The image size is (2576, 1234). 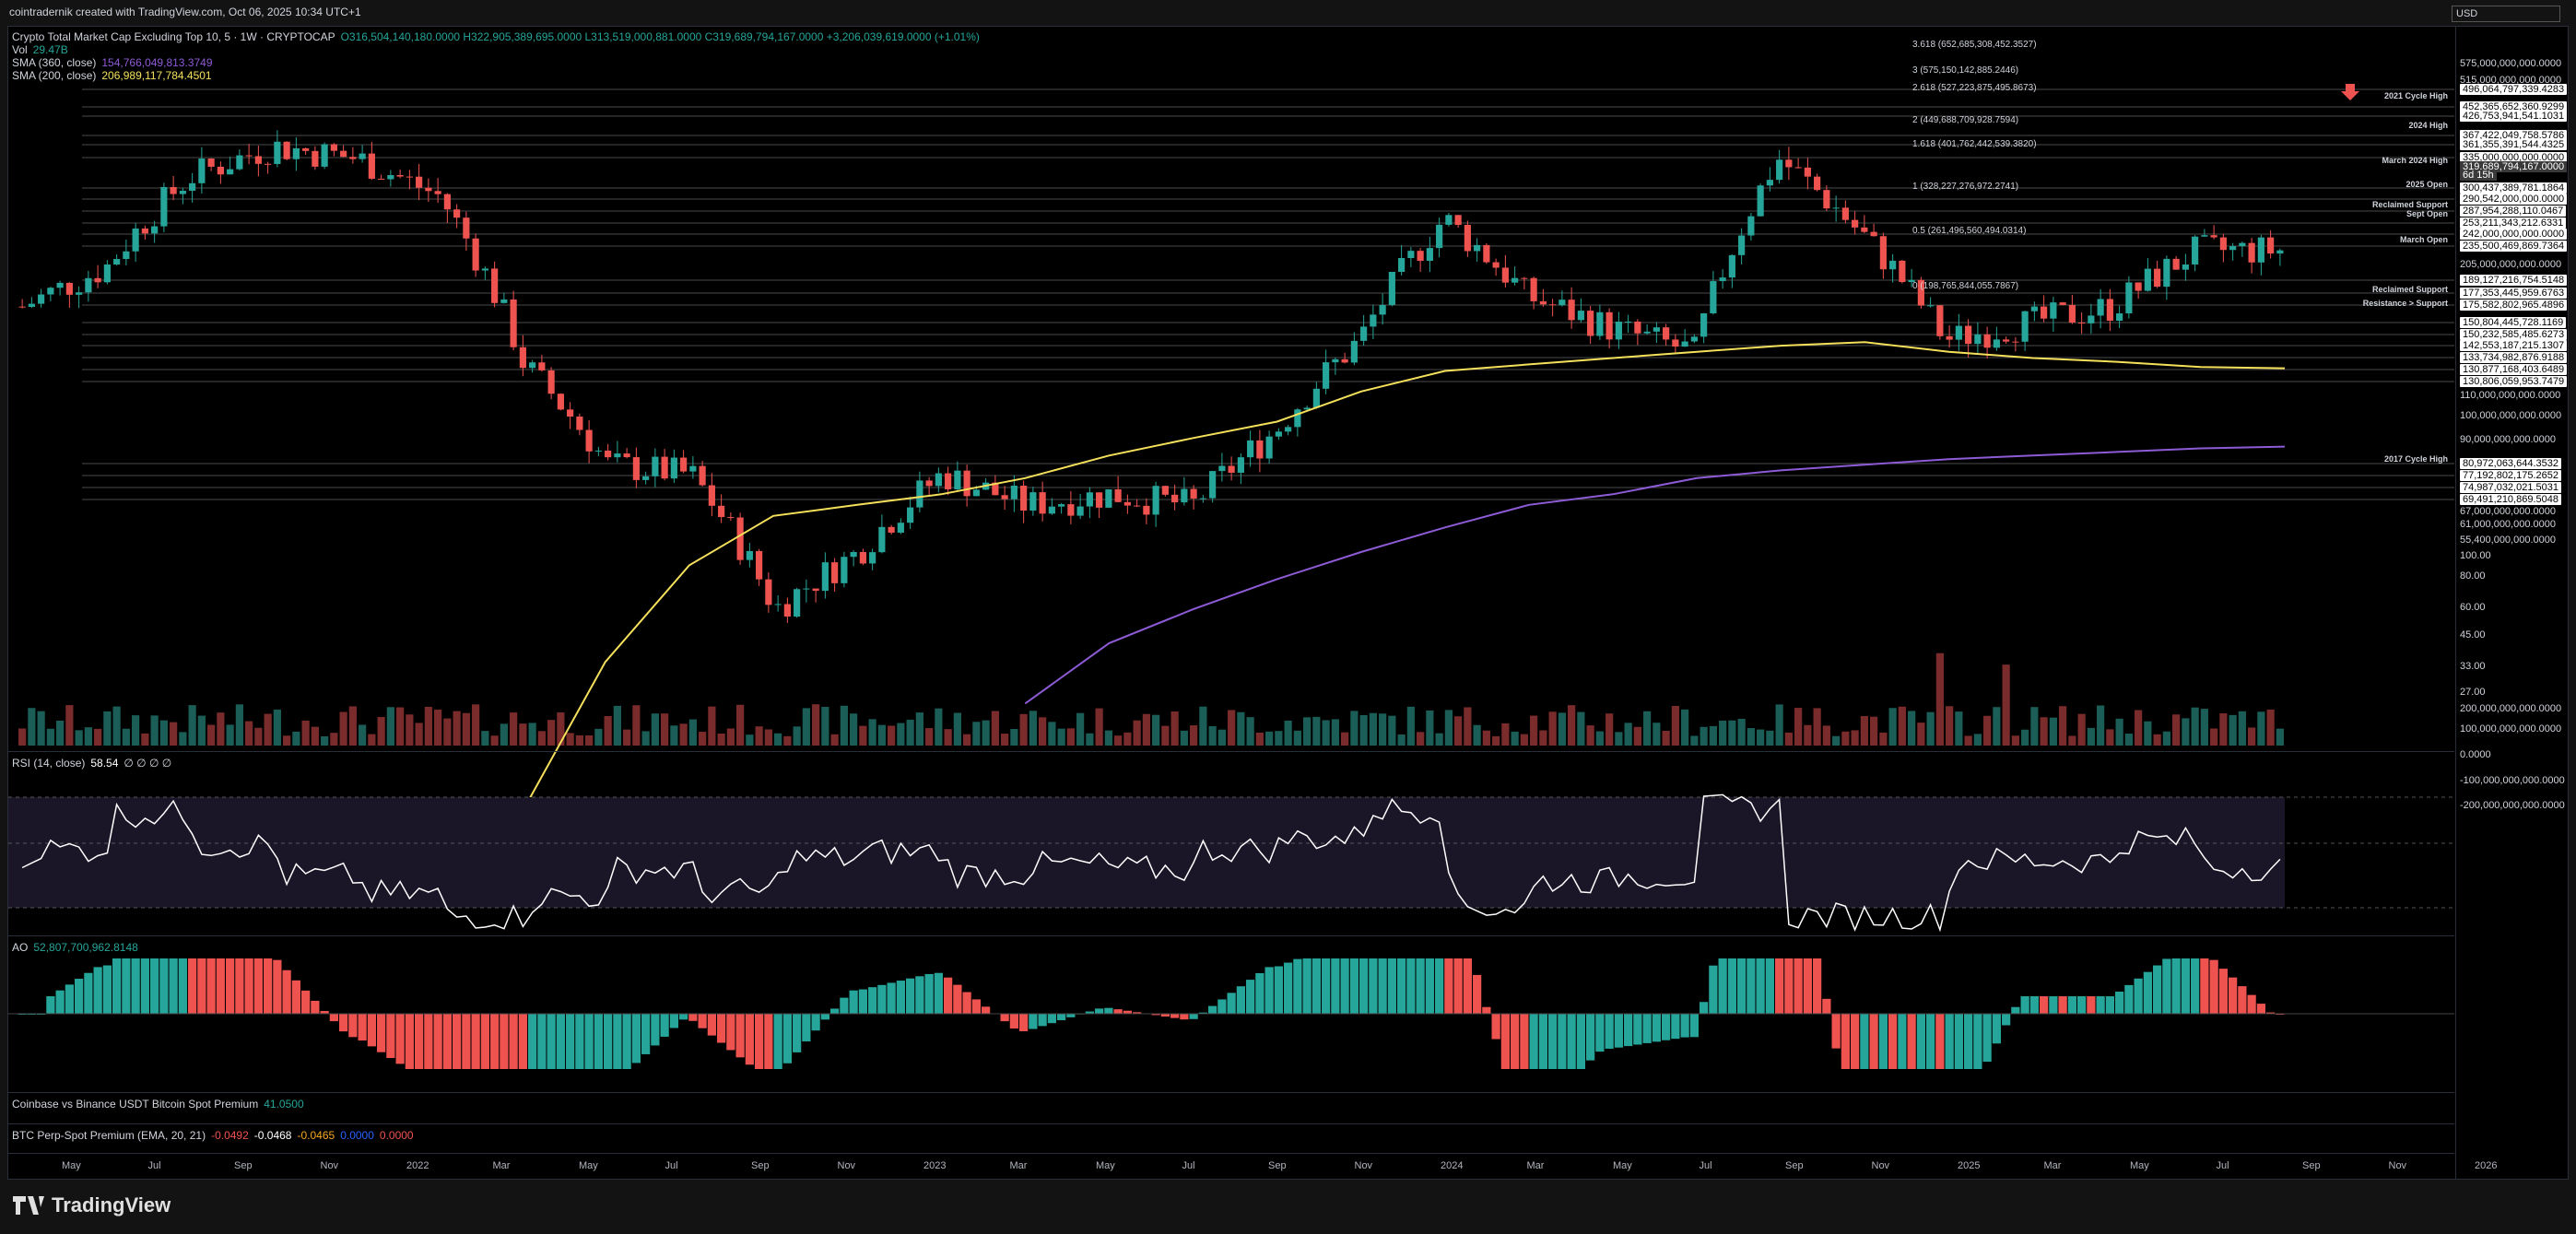 What do you see at coordinates (2473, 635) in the screenshot?
I see `price-label: 45.00` at bounding box center [2473, 635].